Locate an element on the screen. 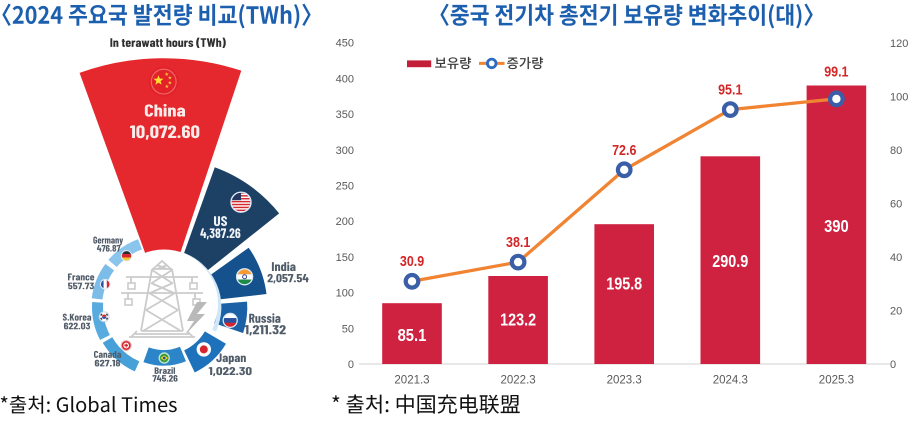 This screenshot has width=921, height=423. svg-text: 95.1 is located at coordinates (730, 91).